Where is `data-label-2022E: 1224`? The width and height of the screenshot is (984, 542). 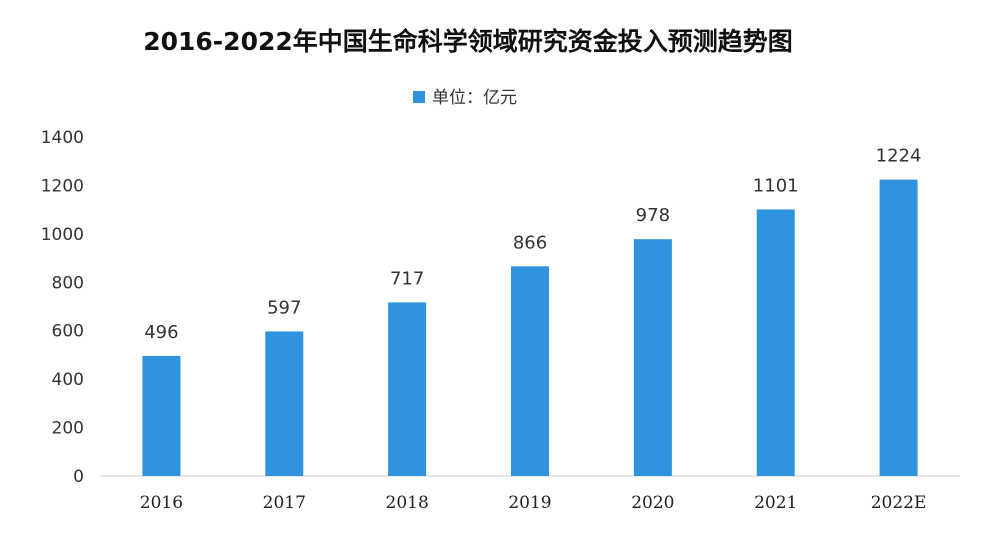 data-label-2022E: 1224 is located at coordinates (899, 156).